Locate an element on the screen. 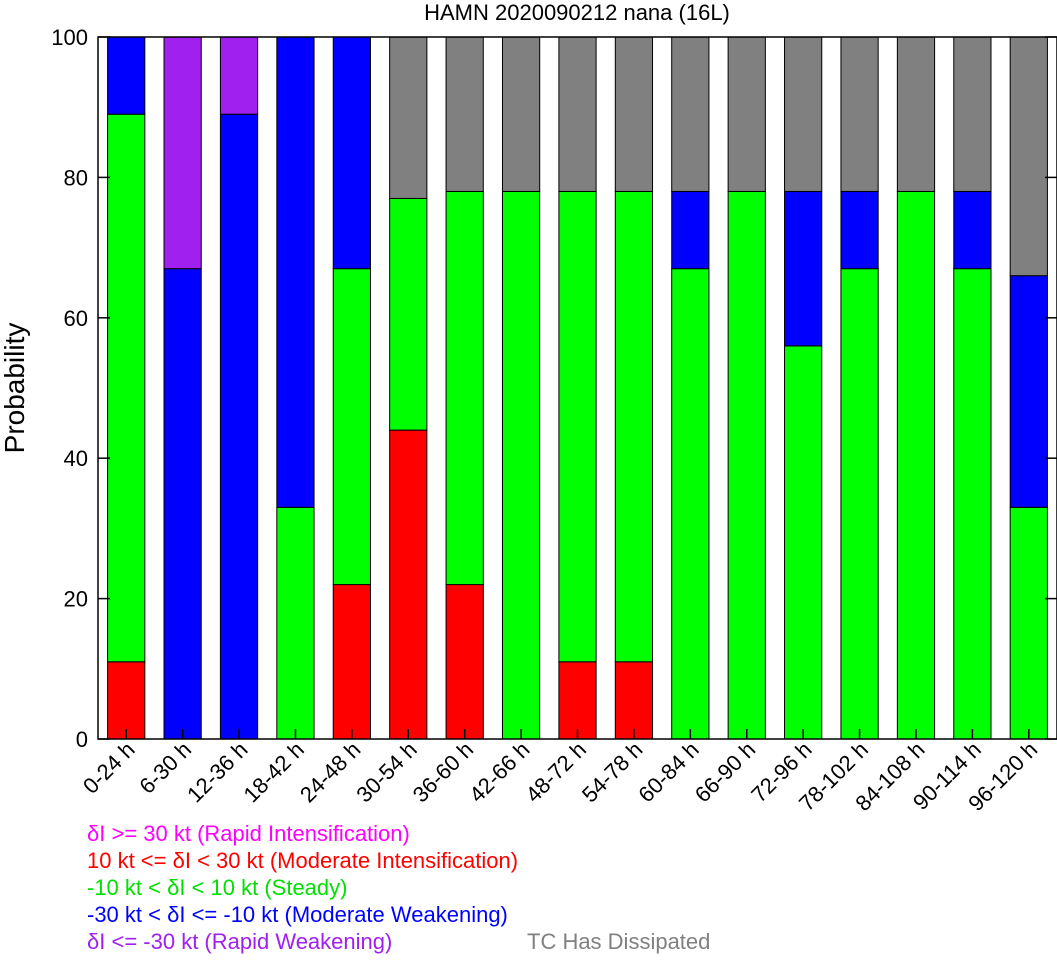 This screenshot has height=960, width=1057. chart-title: HAMN 2020090212 nana (16L) is located at coordinates (577, 12).